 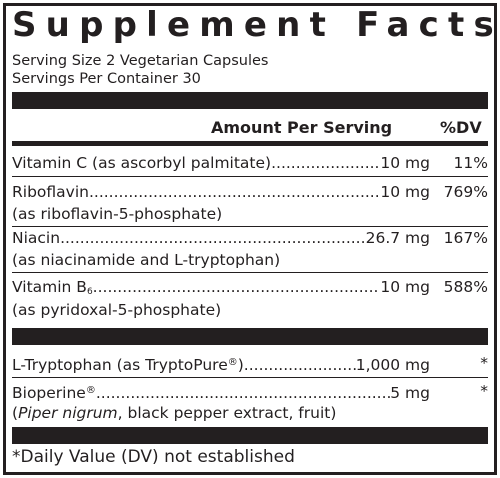 What do you see at coordinates (49, 393) in the screenshot?
I see `ingredient-name-text: Bioperine` at bounding box center [49, 393].